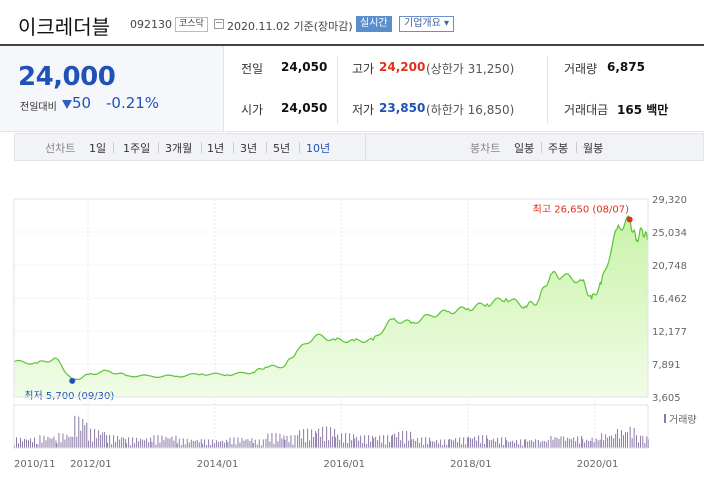  I want to click on period-1w: 1주일, so click(137, 148).